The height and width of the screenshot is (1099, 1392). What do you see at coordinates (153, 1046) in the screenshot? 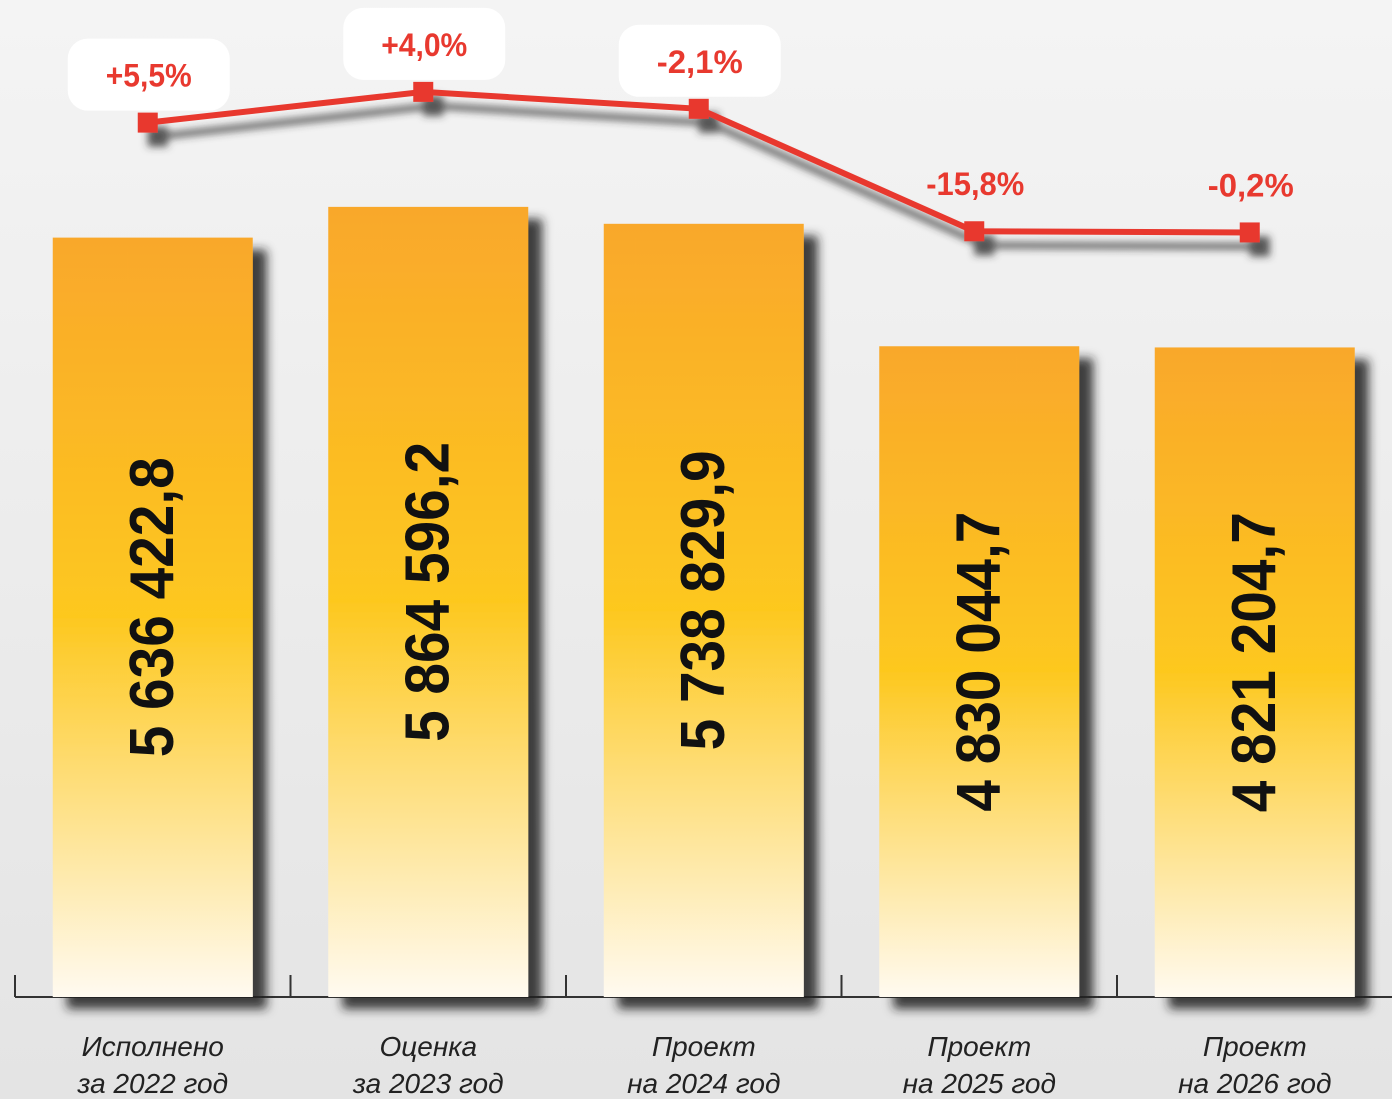
I see `x-tick-label: Исполнено` at bounding box center [153, 1046].